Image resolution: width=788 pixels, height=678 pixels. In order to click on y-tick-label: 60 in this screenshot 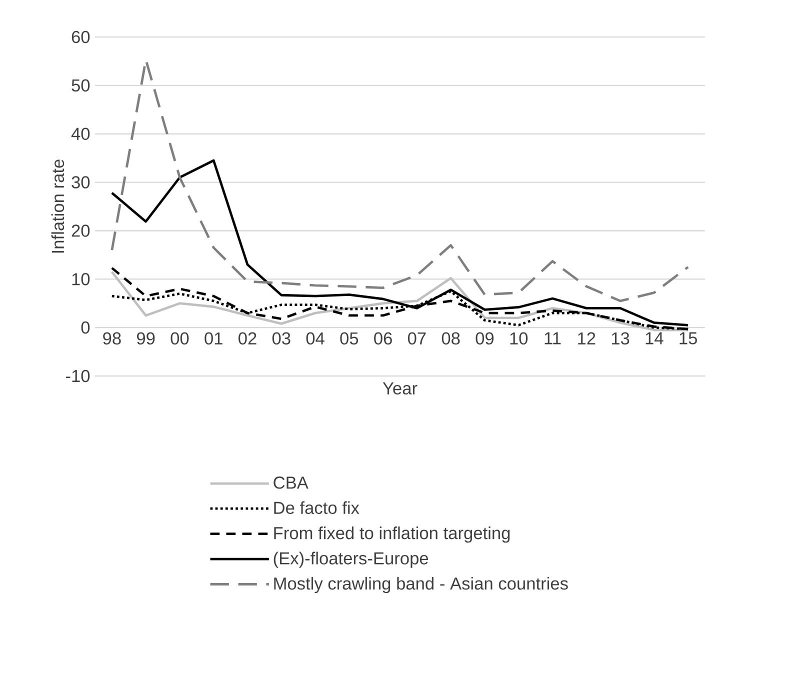, I will do `click(81, 37)`.